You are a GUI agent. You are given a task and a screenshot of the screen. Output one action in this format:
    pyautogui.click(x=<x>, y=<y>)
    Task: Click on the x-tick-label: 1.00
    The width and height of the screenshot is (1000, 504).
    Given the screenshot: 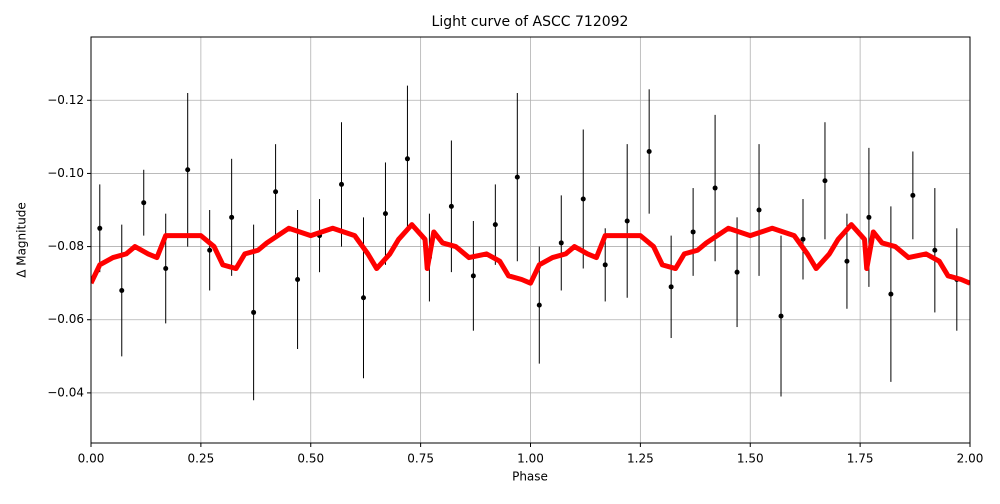 What is the action you would take?
    pyautogui.click(x=530, y=459)
    